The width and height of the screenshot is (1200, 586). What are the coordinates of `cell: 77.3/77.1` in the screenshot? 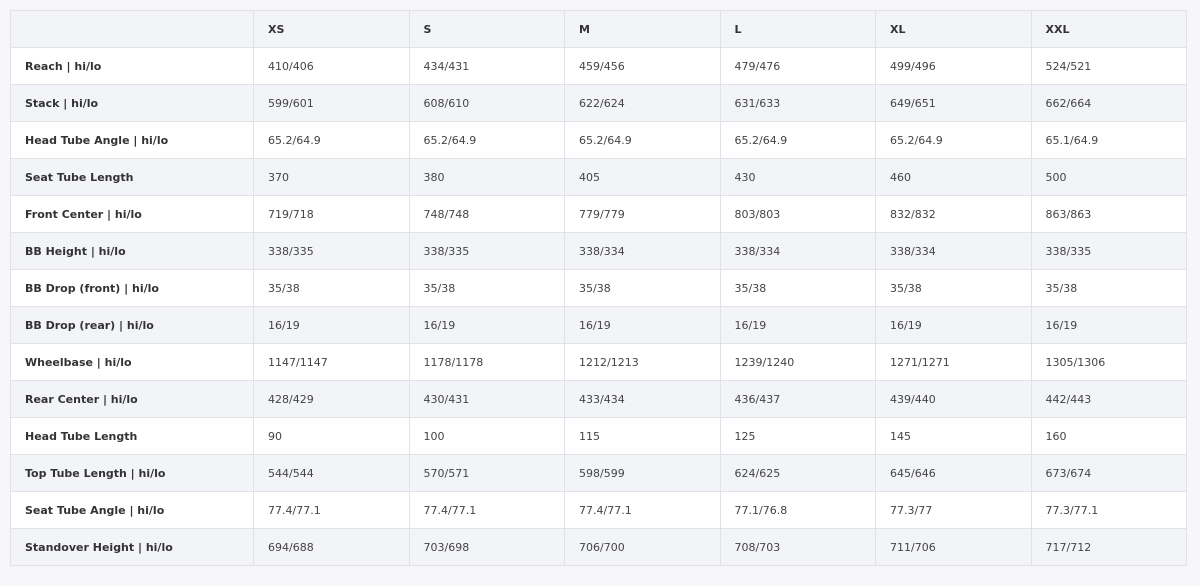 It's located at (1108, 510).